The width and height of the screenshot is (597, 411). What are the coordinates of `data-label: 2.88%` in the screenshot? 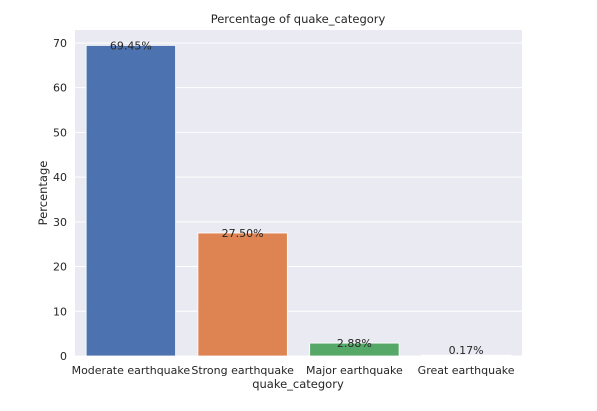 It's located at (354, 343).